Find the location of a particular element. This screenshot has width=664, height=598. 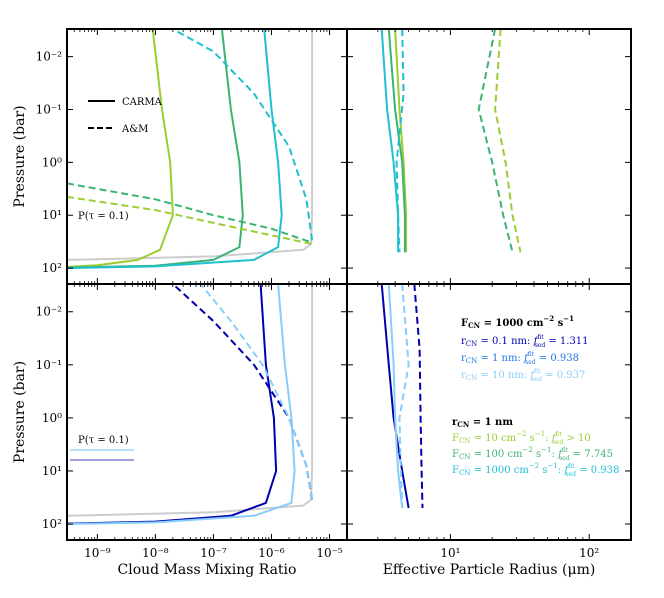

annotation-fcn-100: FCN = 100 cm−2 s−1: ffit sed = 7.745 is located at coordinates (532, 454).